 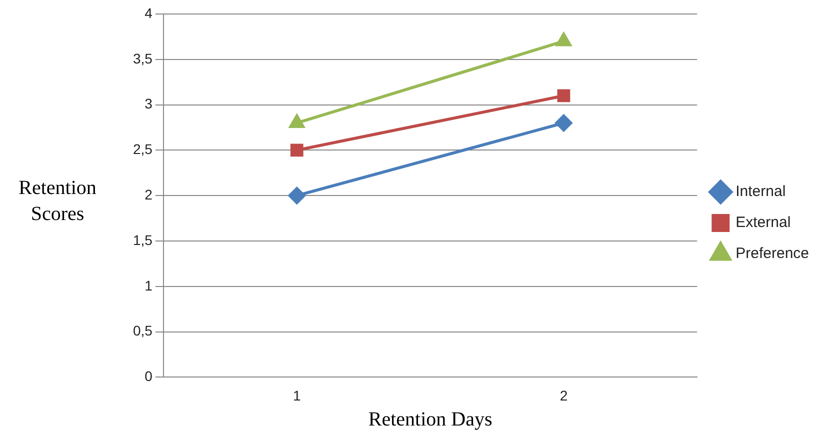 I want to click on y-tick-label: 1, so click(x=148, y=285).